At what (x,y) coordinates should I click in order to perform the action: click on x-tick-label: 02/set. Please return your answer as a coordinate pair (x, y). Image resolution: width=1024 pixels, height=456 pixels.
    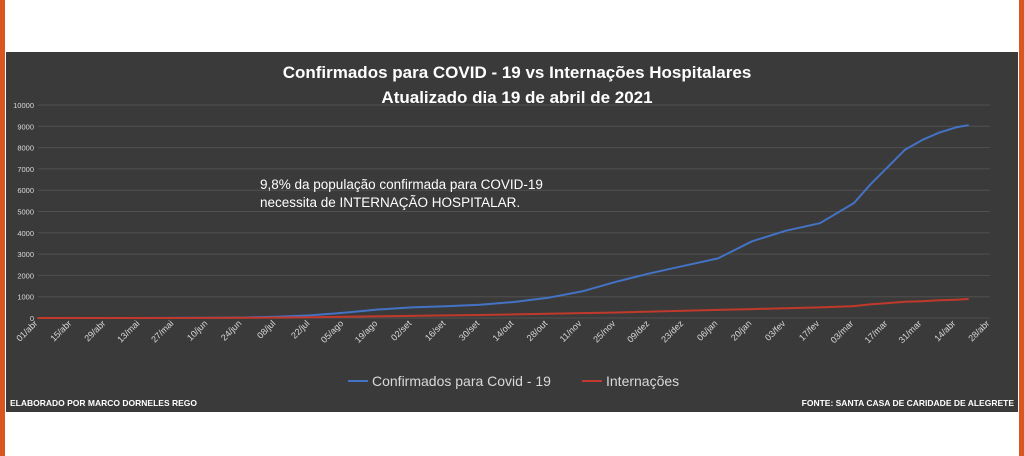
    Looking at the image, I should click on (401, 330).